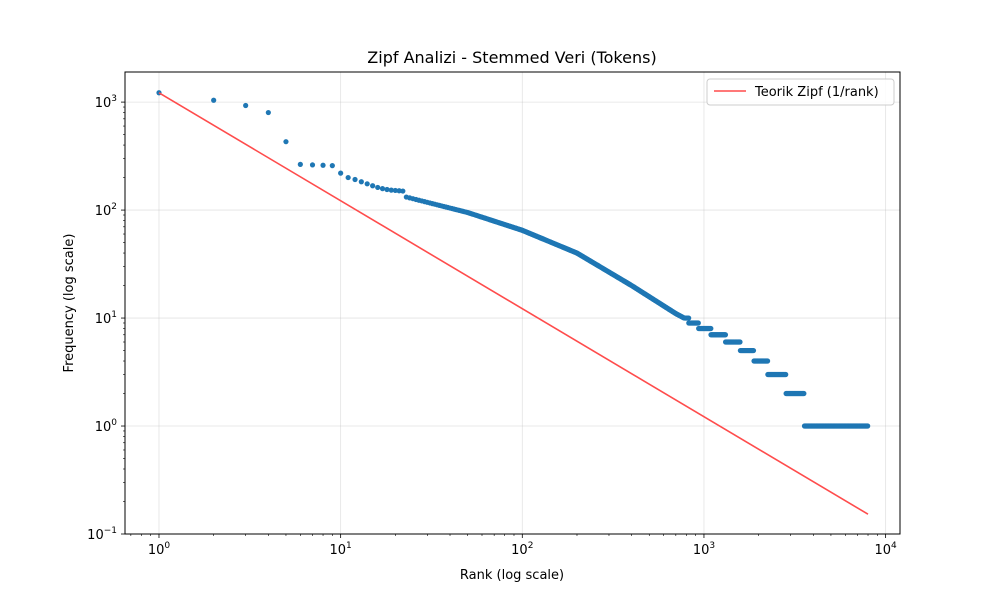 The image size is (1000, 600). What do you see at coordinates (159, 549) in the screenshot?
I see `x-tick-label: 100` at bounding box center [159, 549].